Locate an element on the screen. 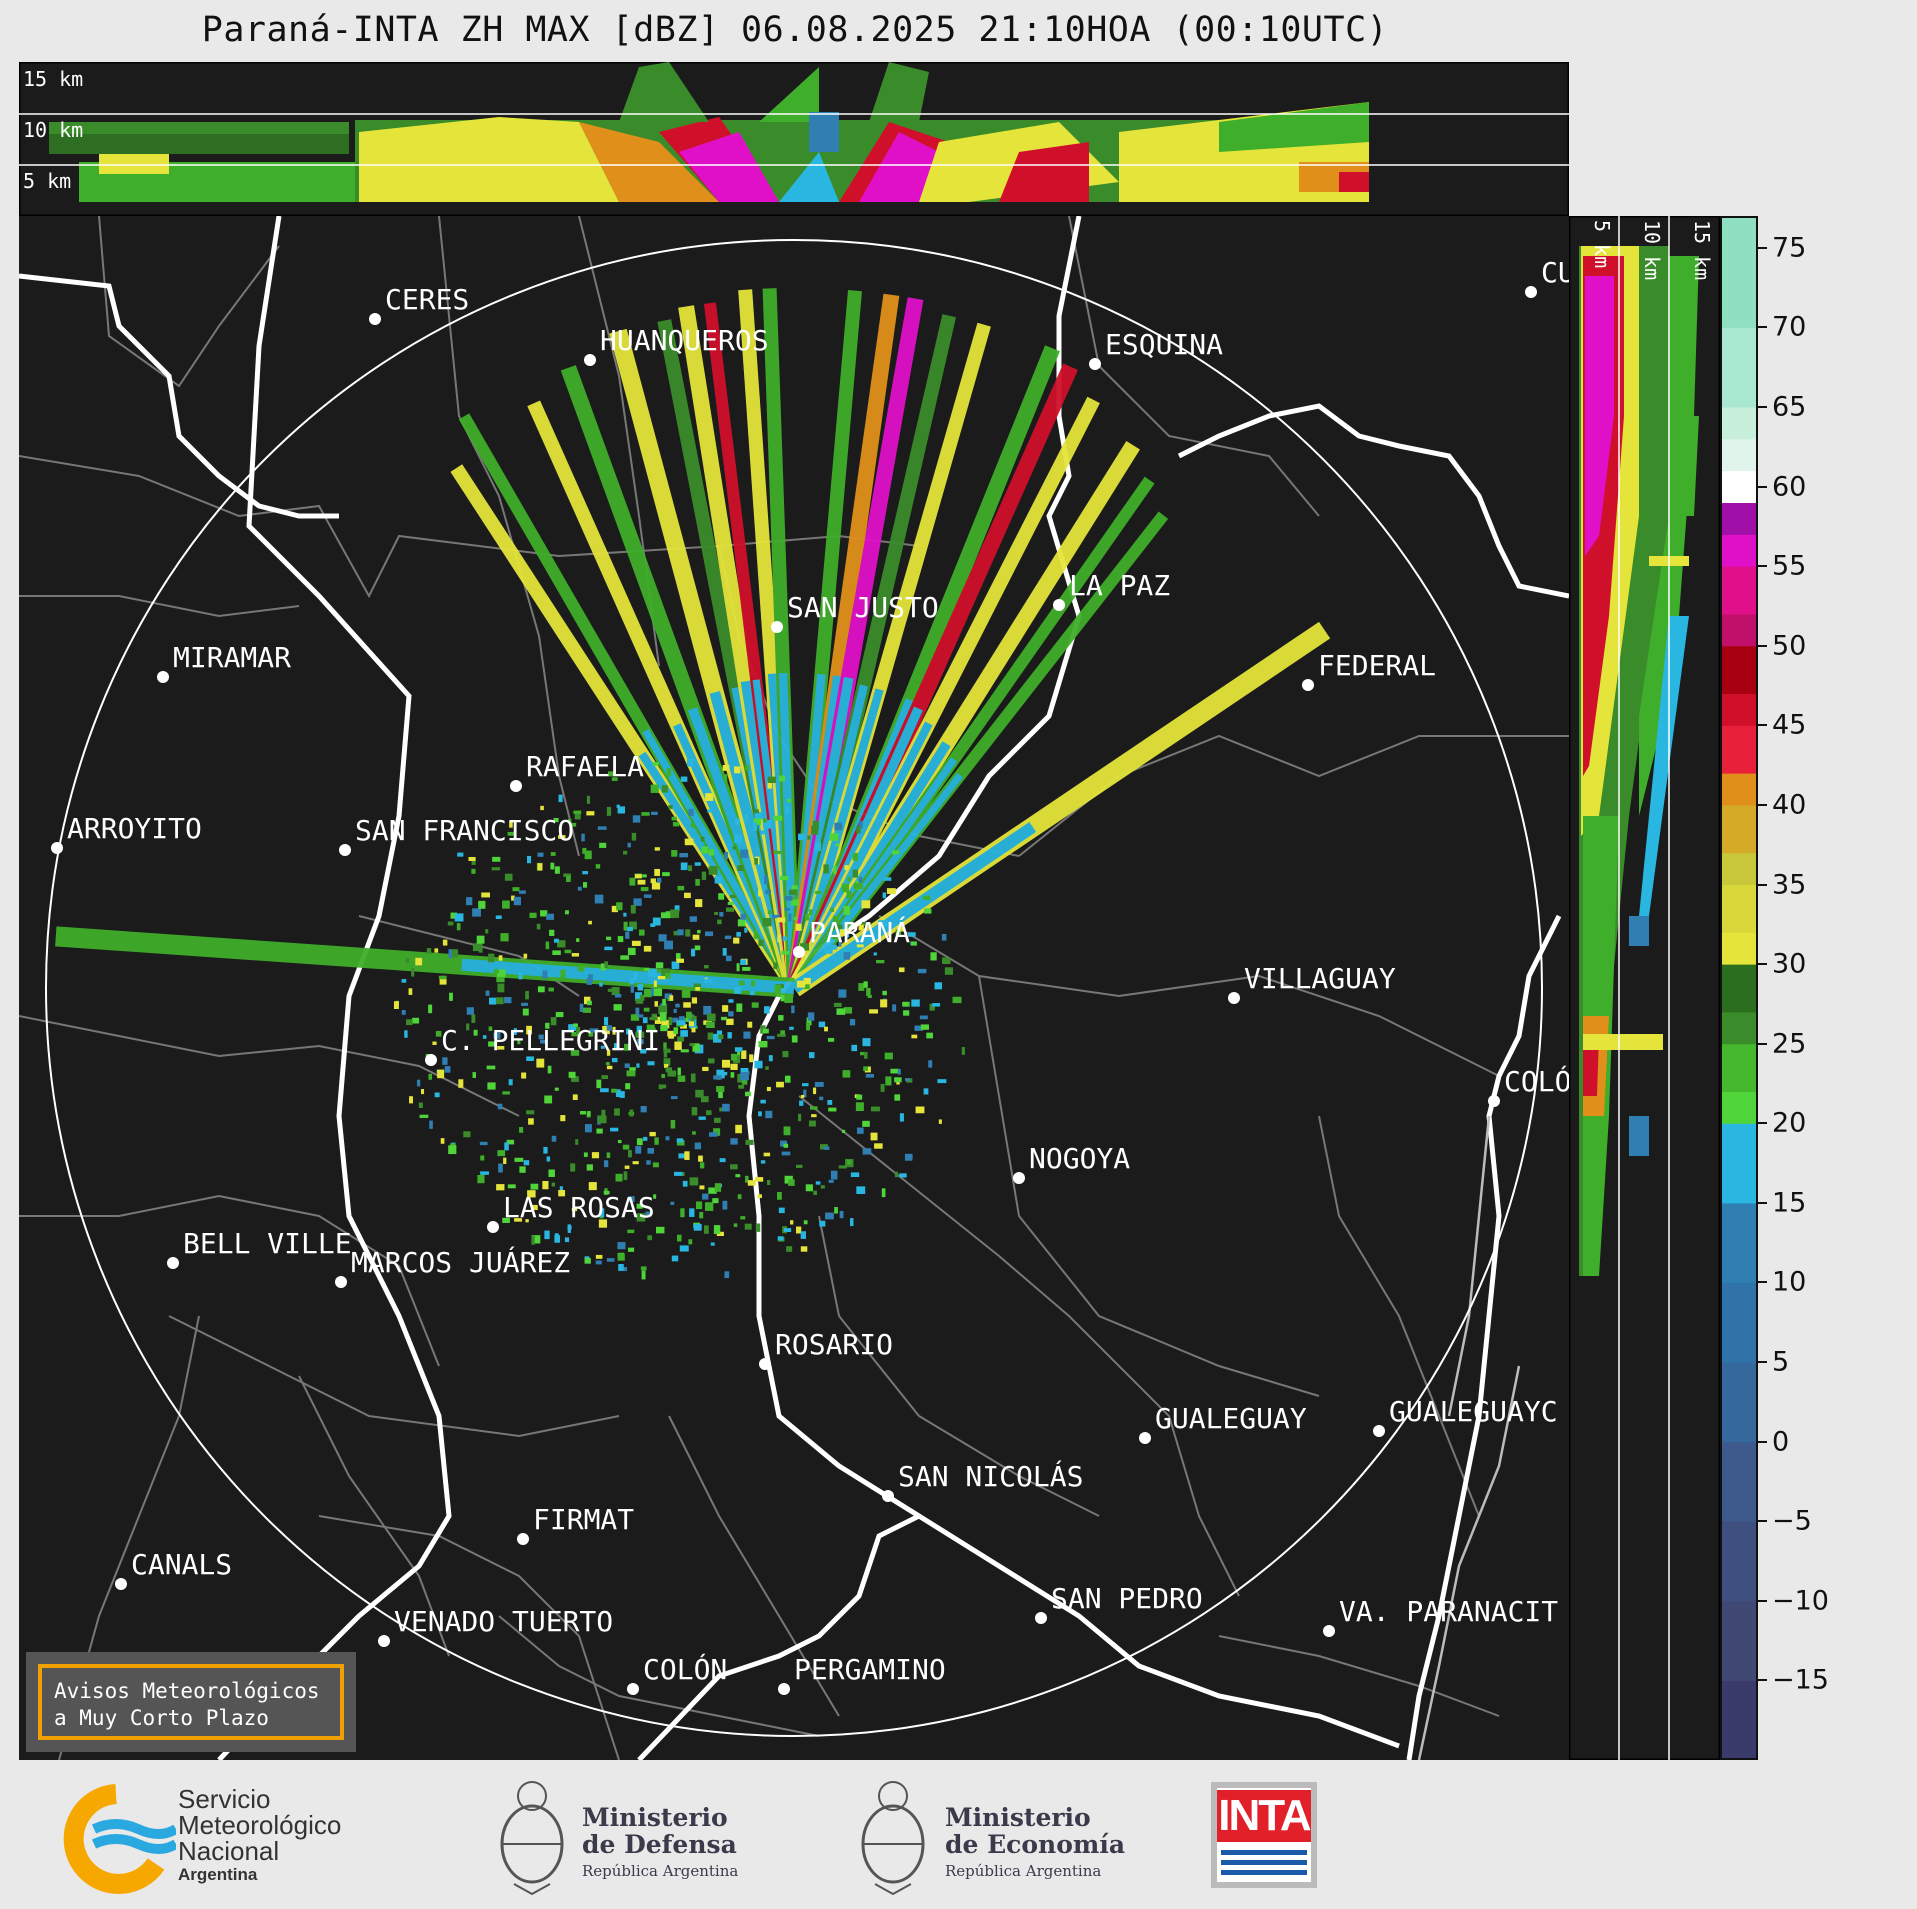 The image size is (1917, 1909). colorbar-tick-label: 35 is located at coordinates (1789, 885).